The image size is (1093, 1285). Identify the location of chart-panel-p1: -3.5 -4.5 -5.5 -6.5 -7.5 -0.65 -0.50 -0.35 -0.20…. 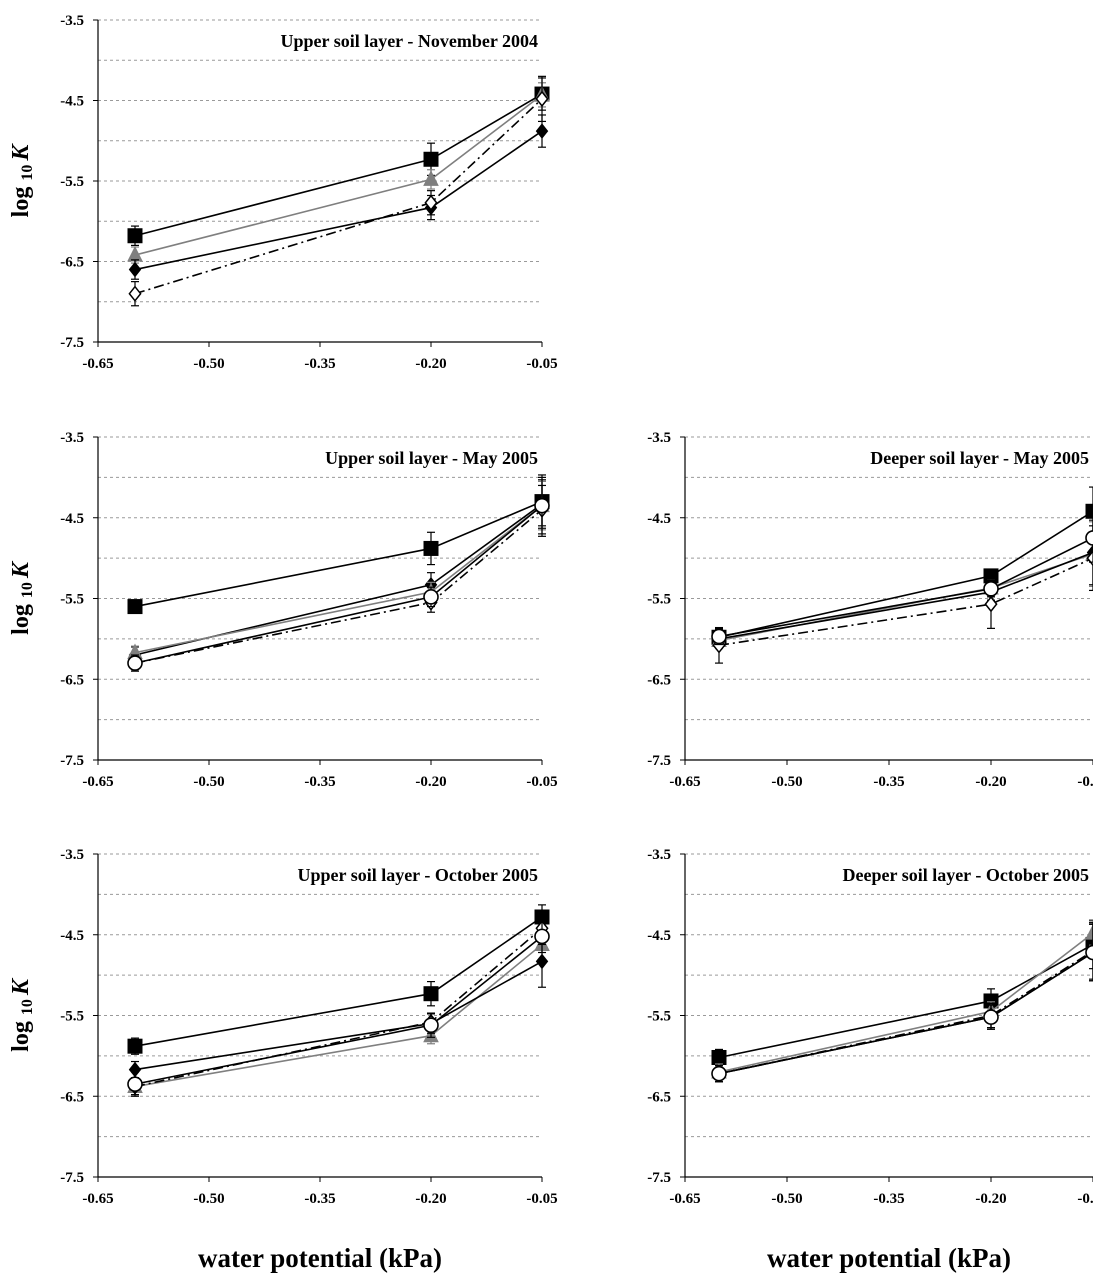
(283, 192).